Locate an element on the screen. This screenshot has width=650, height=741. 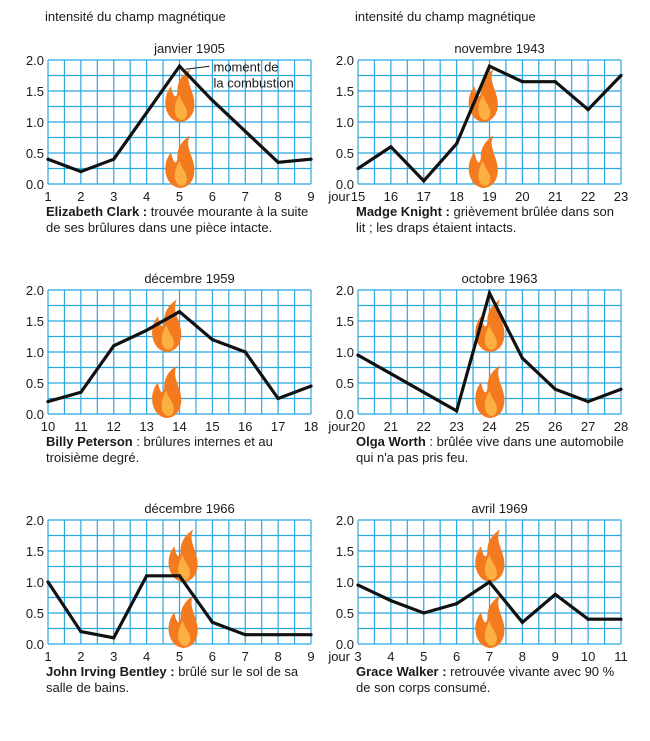
y-tick-label: 0.5 is located at coordinates (345, 153).